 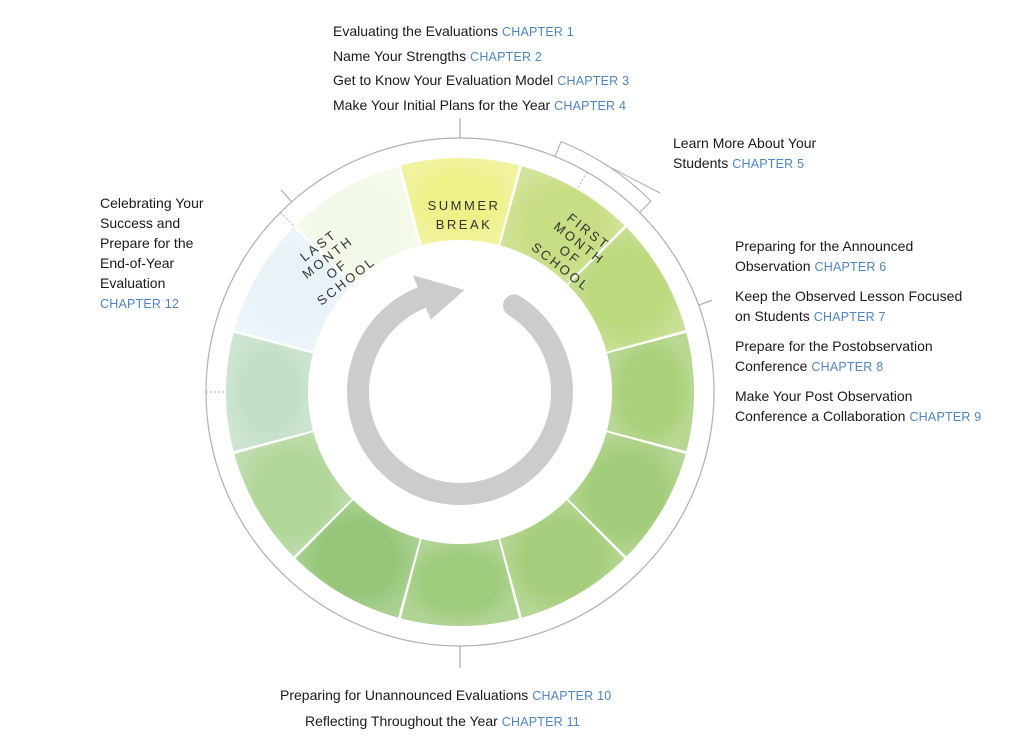 I want to click on chapter-5-title-line1: Learn More About Your, so click(x=745, y=143).